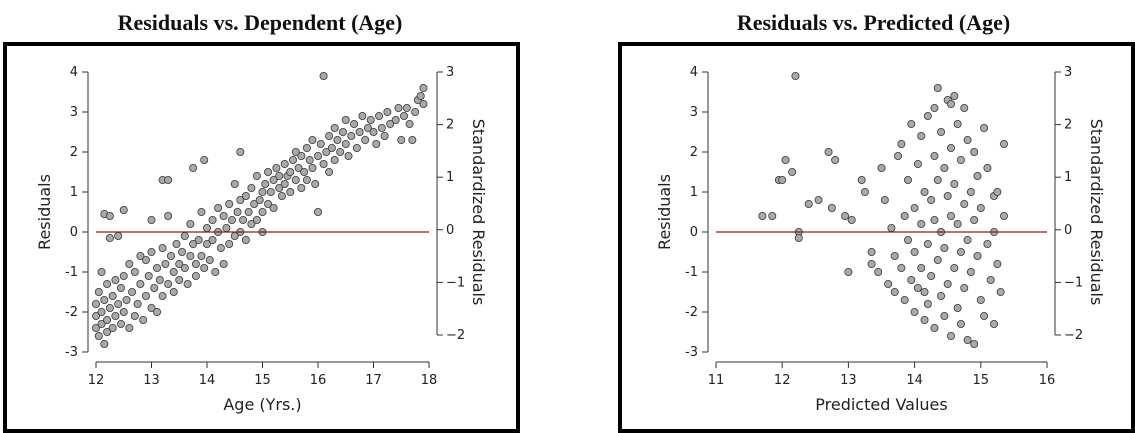 The width and height of the screenshot is (1135, 433). Describe the element at coordinates (450, 230) in the screenshot. I see `y2-tick-label: 0` at that location.